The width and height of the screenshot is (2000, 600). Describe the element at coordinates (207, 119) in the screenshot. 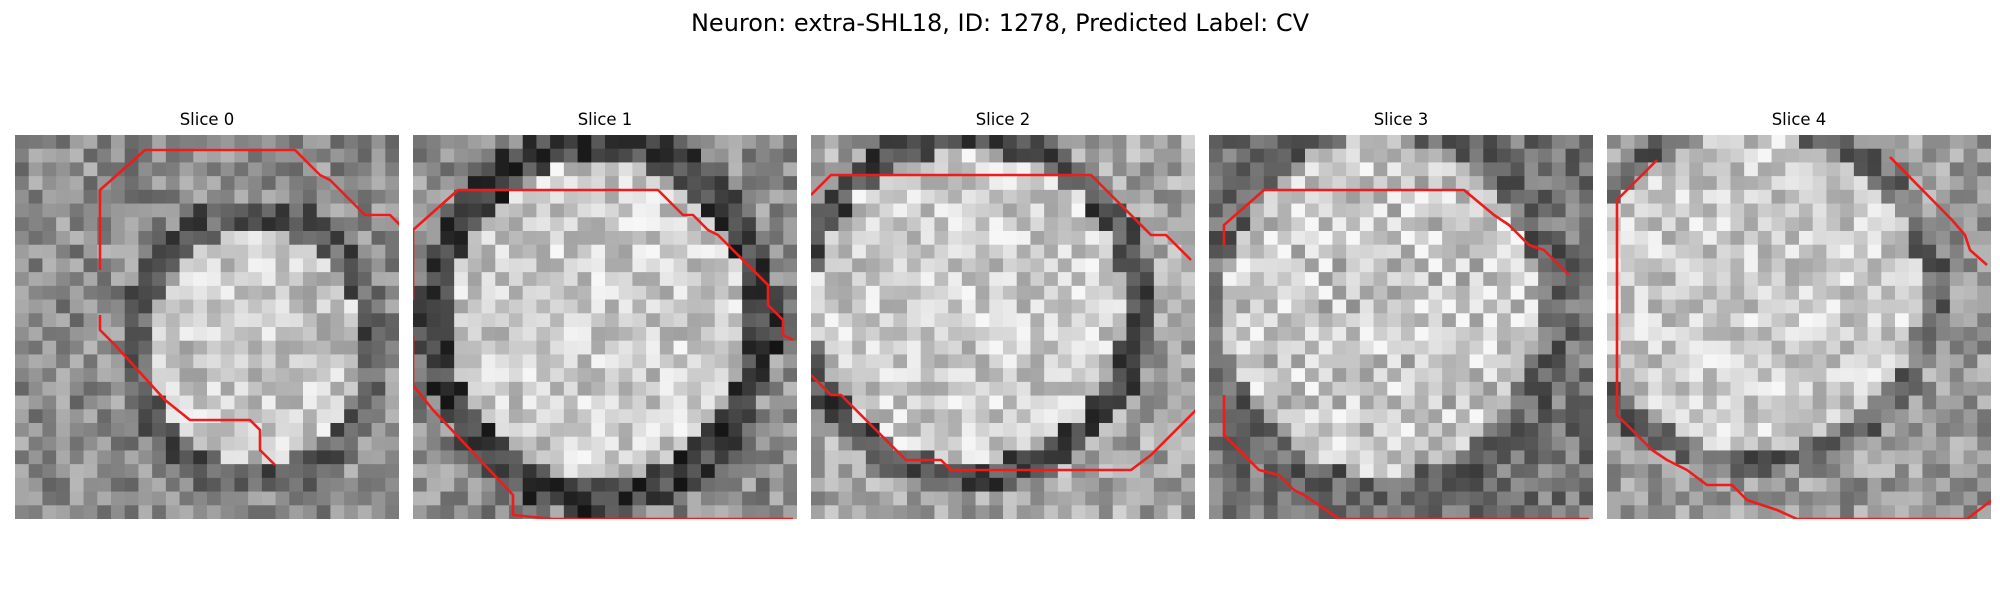

I see `slice-title-0: Slice 0` at that location.